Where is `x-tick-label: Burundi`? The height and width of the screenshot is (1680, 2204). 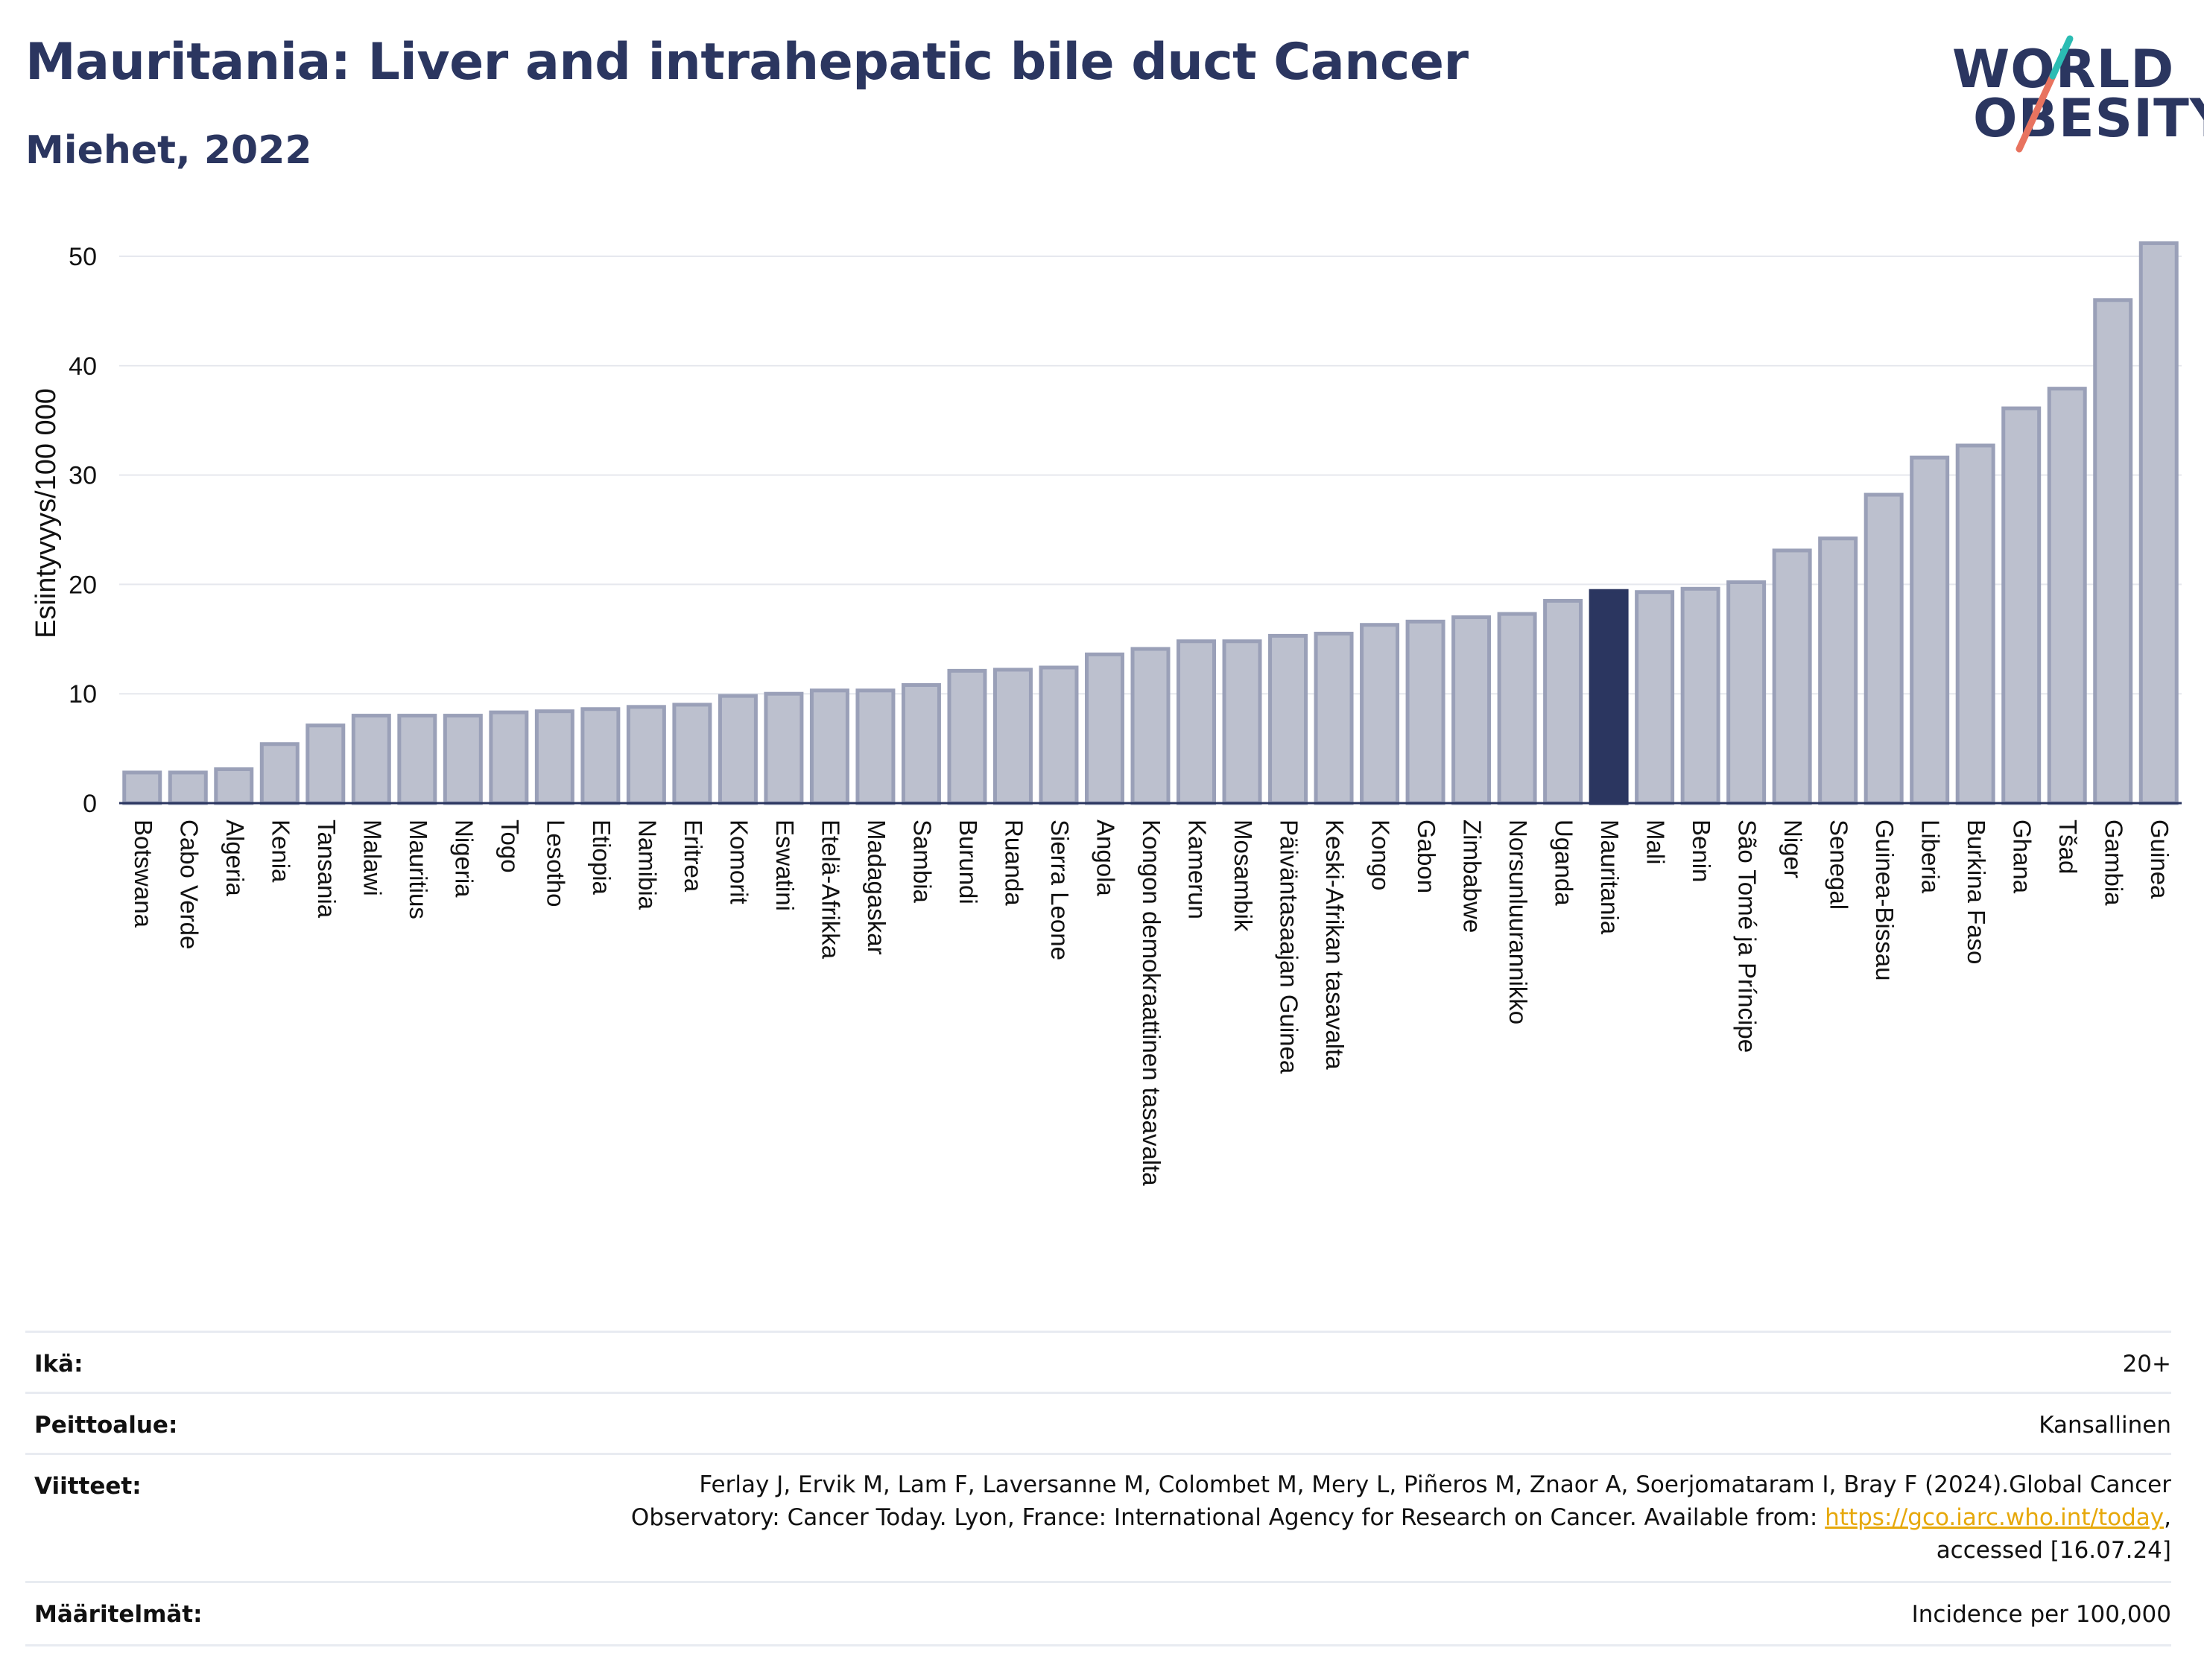 x-tick-label: Burundi is located at coordinates (968, 862).